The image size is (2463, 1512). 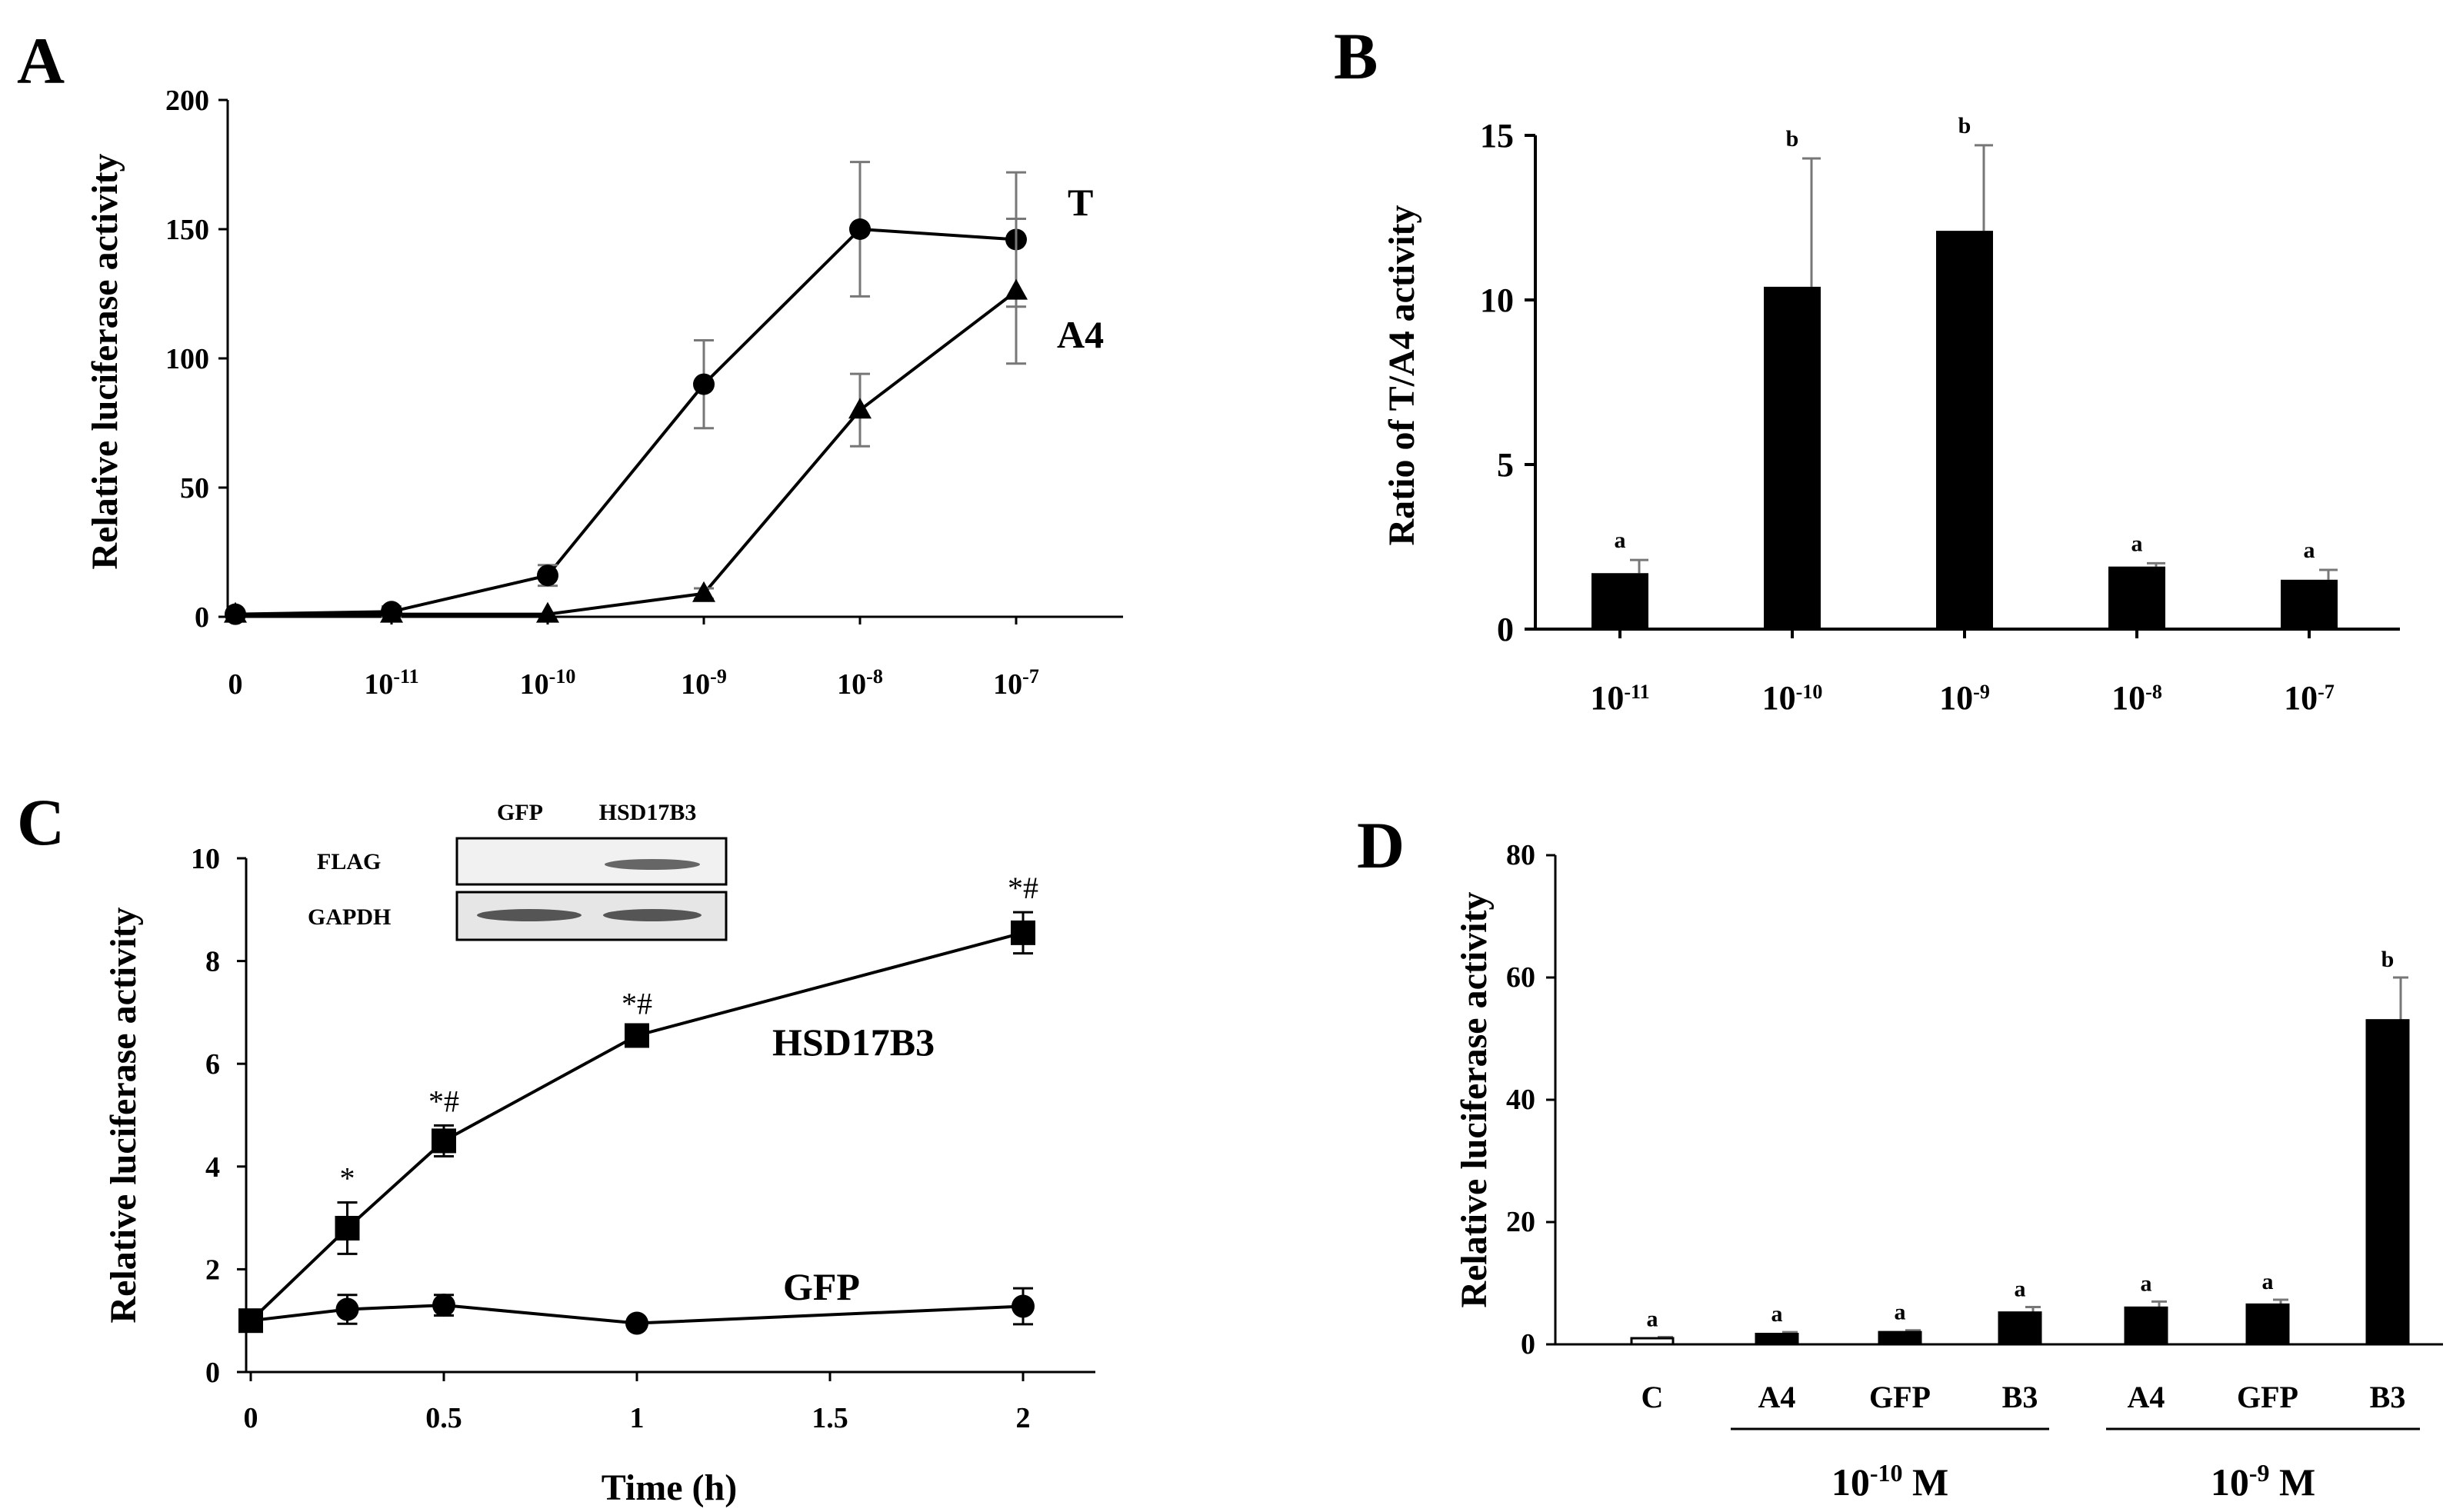 What do you see at coordinates (1080, 203) in the screenshot?
I see `a-series-label-t: T` at bounding box center [1080, 203].